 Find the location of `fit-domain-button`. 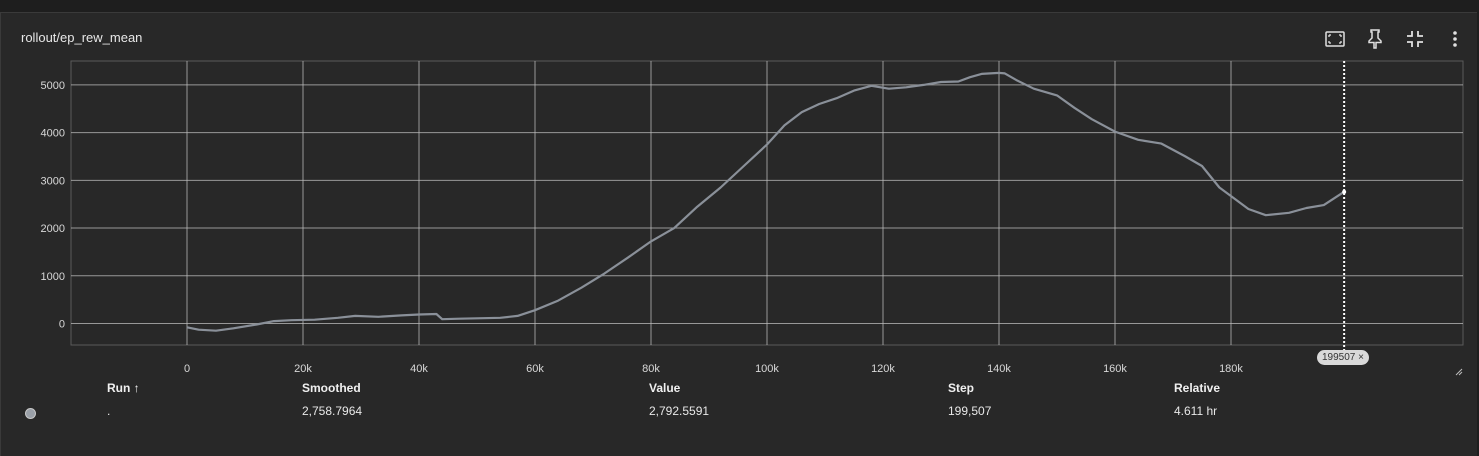

fit-domain-button is located at coordinates (1335, 39).